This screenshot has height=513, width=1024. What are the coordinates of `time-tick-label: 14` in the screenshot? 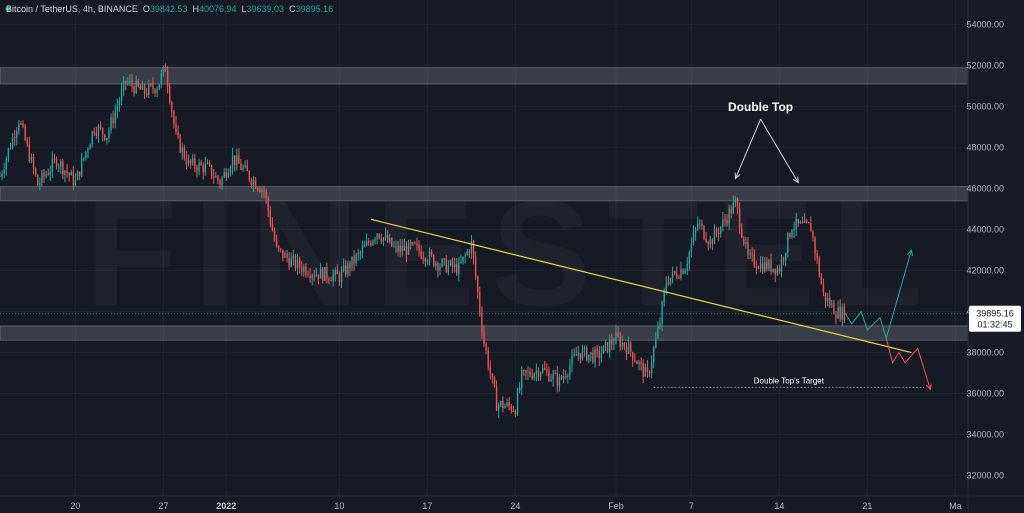 It's located at (779, 506).